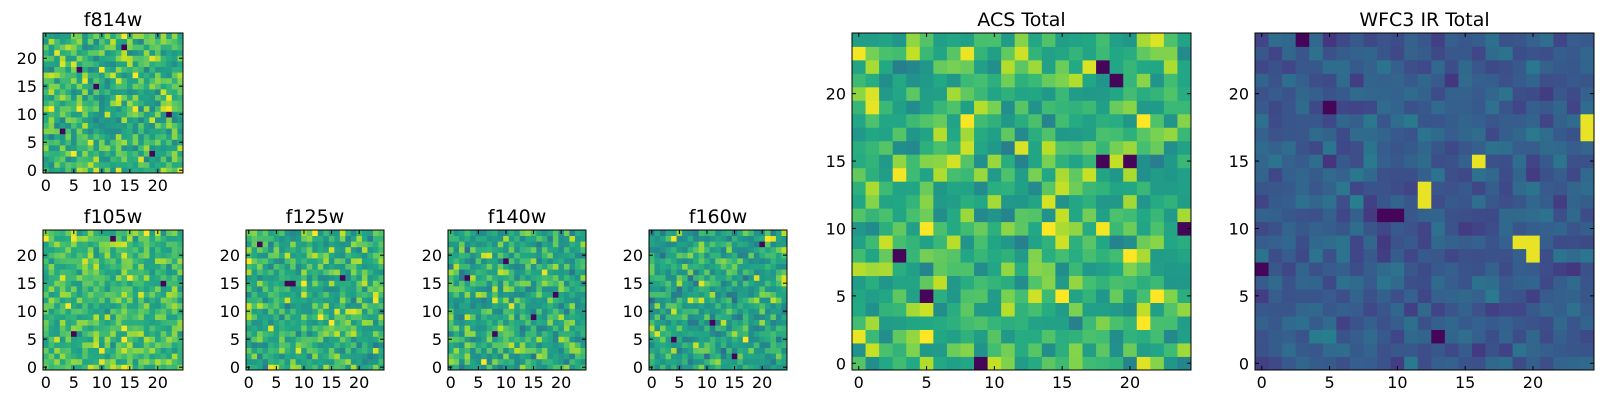 Image resolution: width=1600 pixels, height=400 pixels. Describe the element at coordinates (130, 382) in the screenshot. I see `x-tick-label: 15` at that location.